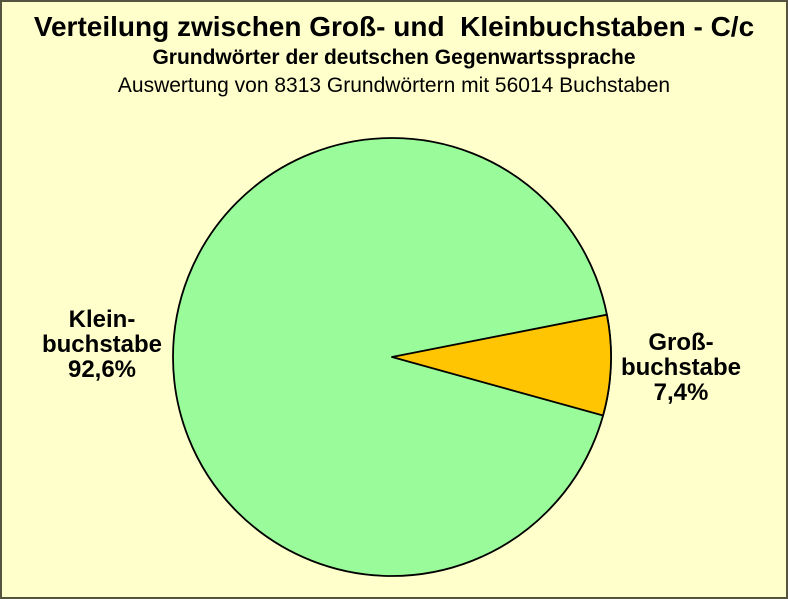 The width and height of the screenshot is (788, 599). Describe the element at coordinates (102, 344) in the screenshot. I see `slice-label-kleinbuchstabe: Klein- buchstabe 92,6%` at that location.